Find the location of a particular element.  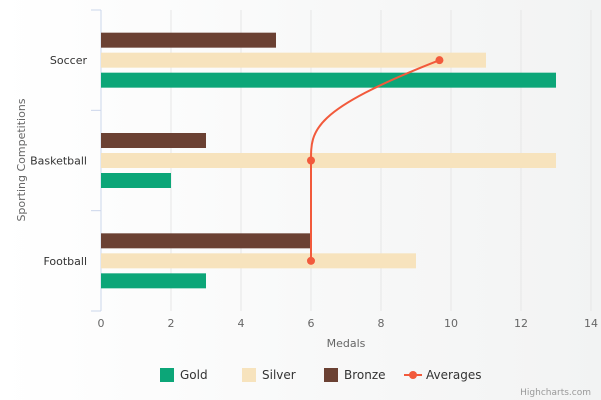

legend: Gold Silver Bronze Averages is located at coordinates (321, 375).